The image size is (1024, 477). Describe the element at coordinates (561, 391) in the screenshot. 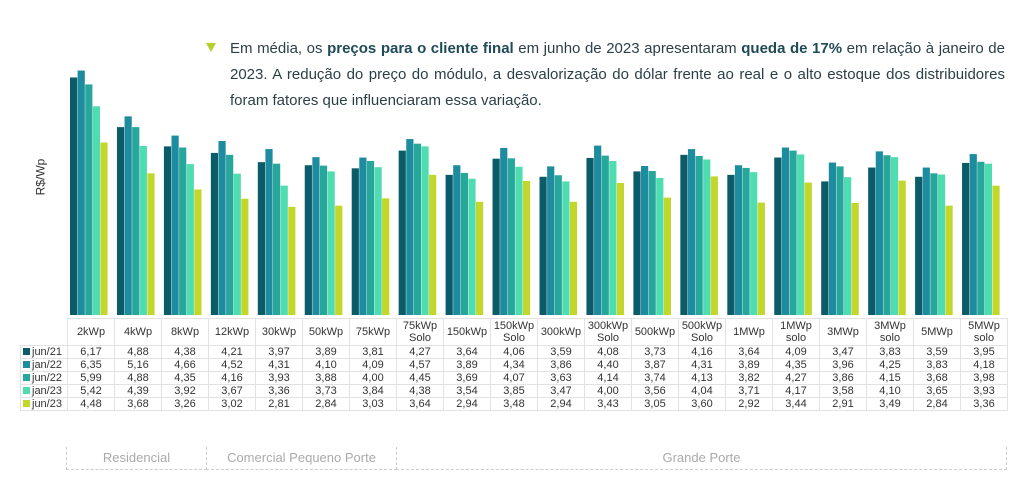

I see `value-cell: 3,47` at that location.